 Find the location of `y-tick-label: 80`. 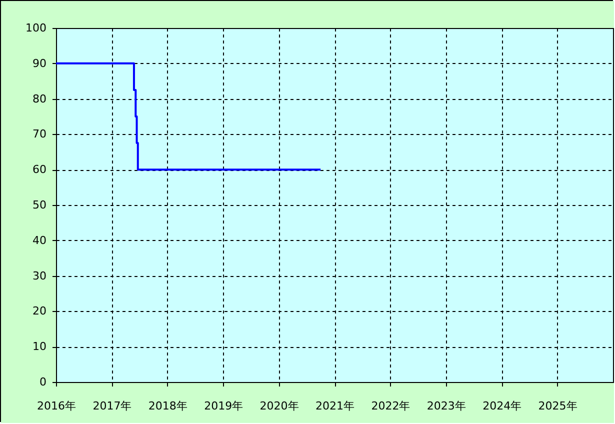

y-tick-label: 80 is located at coordinates (39, 99).